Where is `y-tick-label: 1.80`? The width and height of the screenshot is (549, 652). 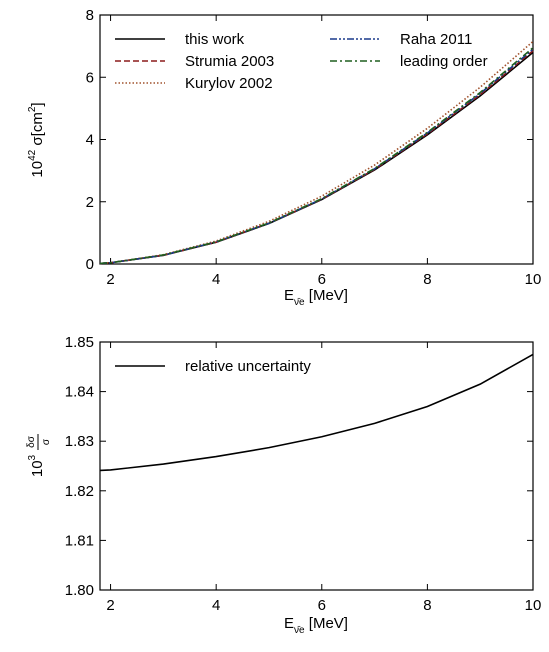
y-tick-label: 1.80 is located at coordinates (79, 590).